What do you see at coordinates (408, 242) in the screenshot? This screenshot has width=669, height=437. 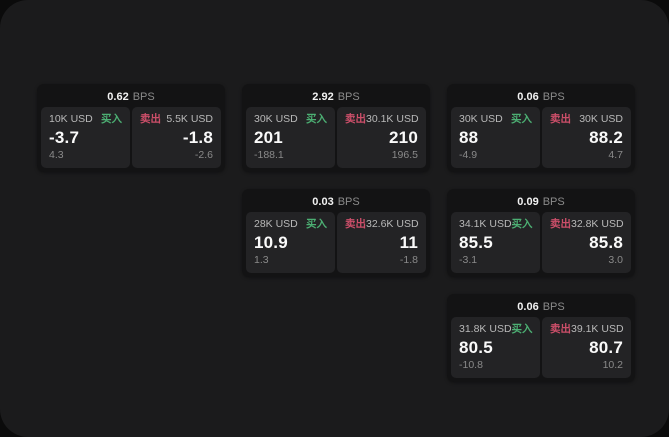 I see `sell-price: 11` at bounding box center [408, 242].